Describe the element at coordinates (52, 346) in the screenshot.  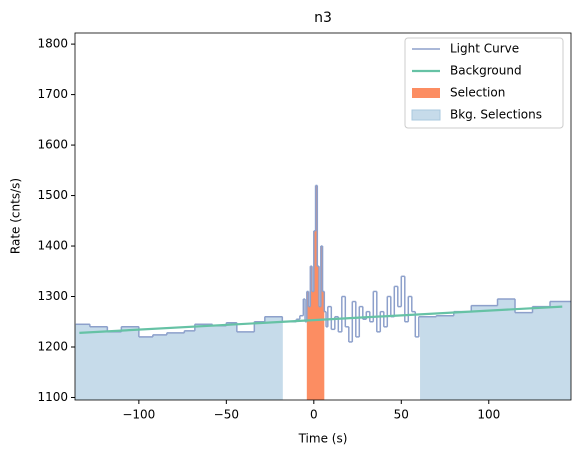
I see `y-tick-label: 1200` at that location.